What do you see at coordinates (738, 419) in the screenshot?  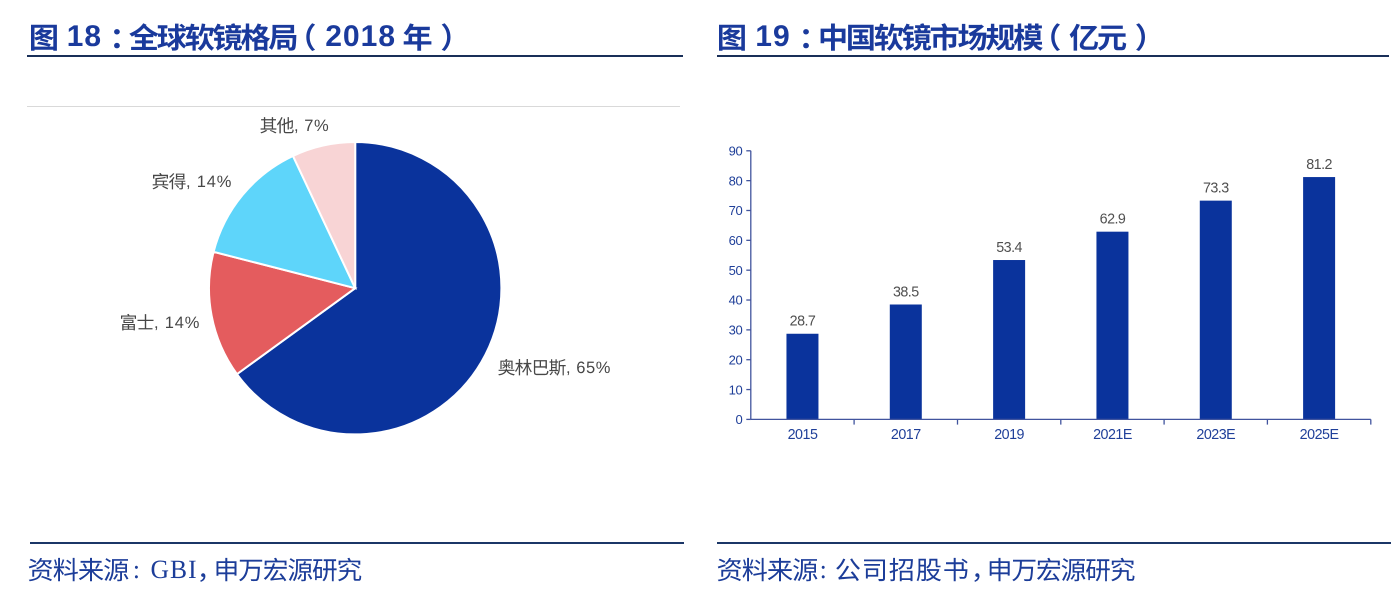 I see `svg-text: 0` at bounding box center [738, 419].